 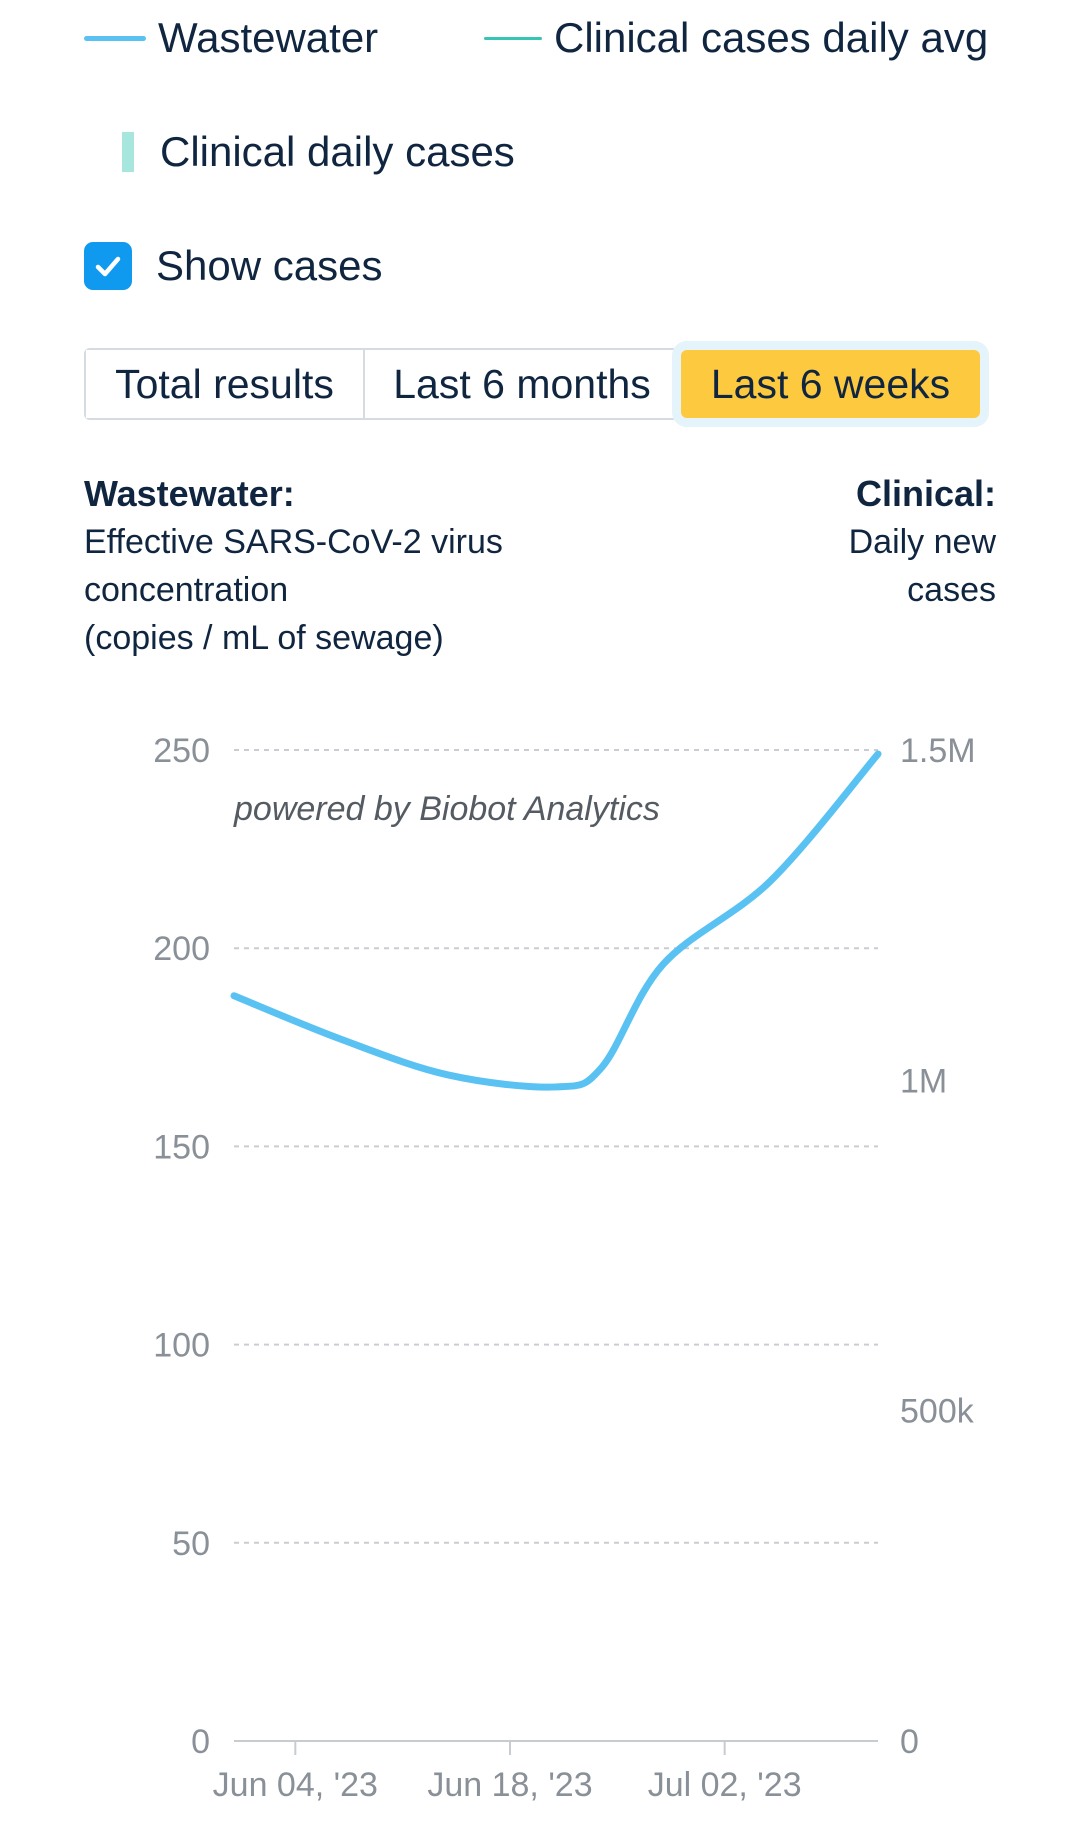 What do you see at coordinates (268, 37) in the screenshot?
I see `legend-label-wastewater: Wastewater` at bounding box center [268, 37].